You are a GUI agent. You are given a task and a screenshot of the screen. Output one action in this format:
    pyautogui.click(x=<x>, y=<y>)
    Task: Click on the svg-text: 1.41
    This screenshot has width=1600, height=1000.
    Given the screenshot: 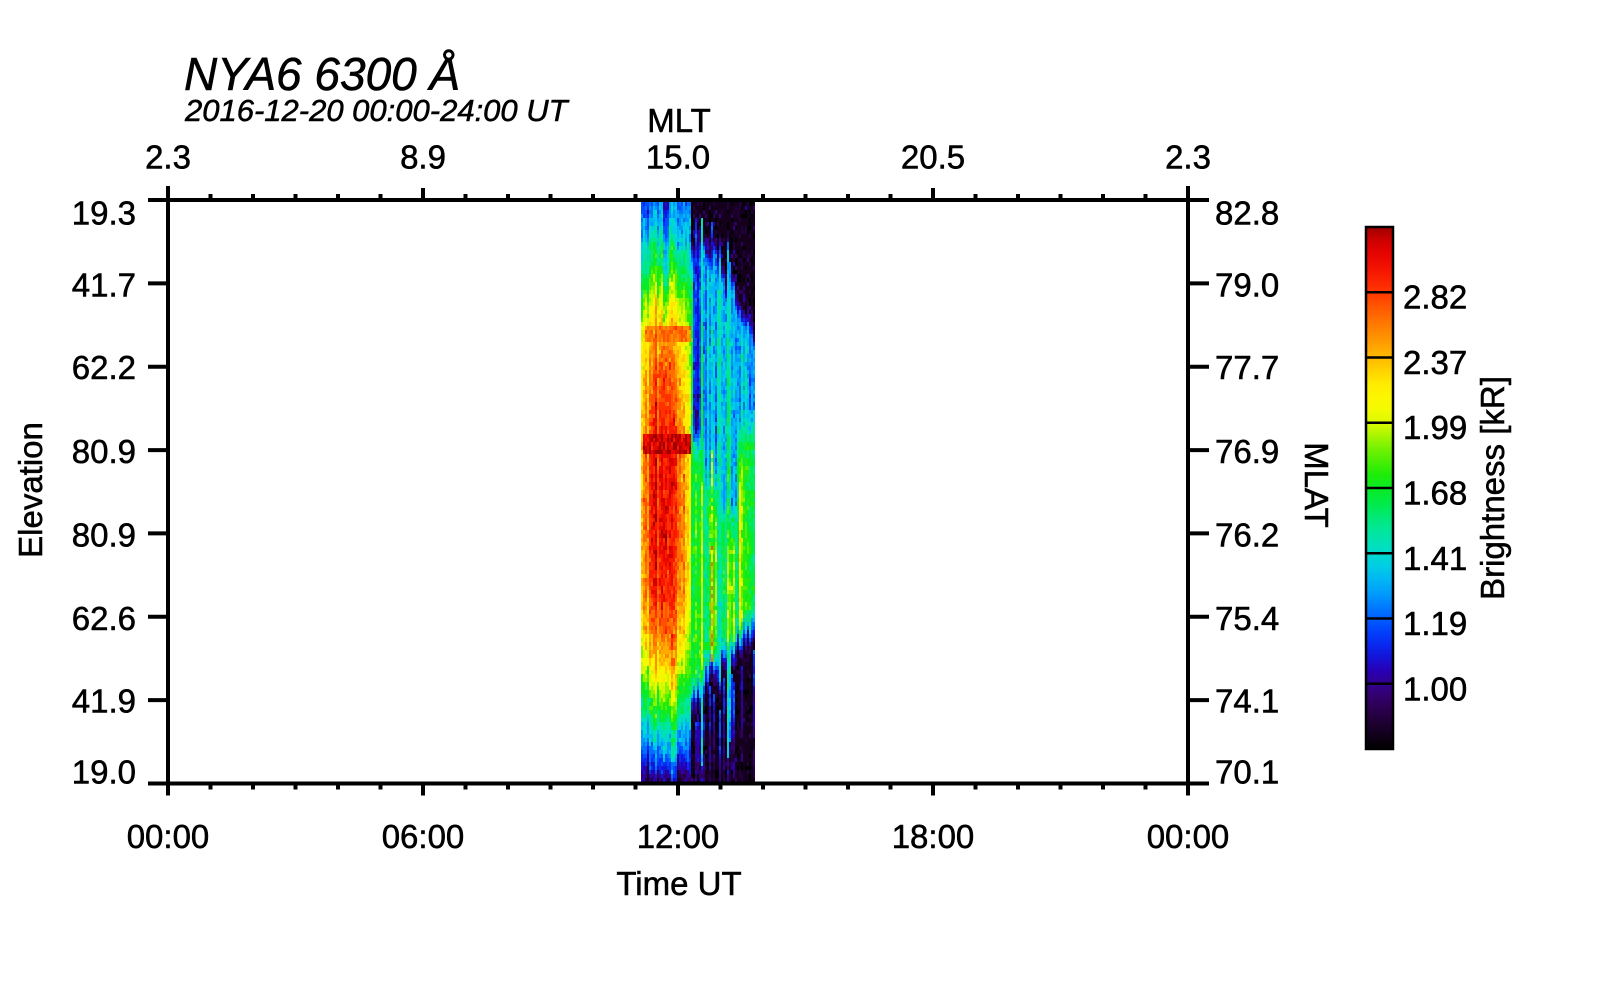 What is the action you would take?
    pyautogui.click(x=1435, y=558)
    